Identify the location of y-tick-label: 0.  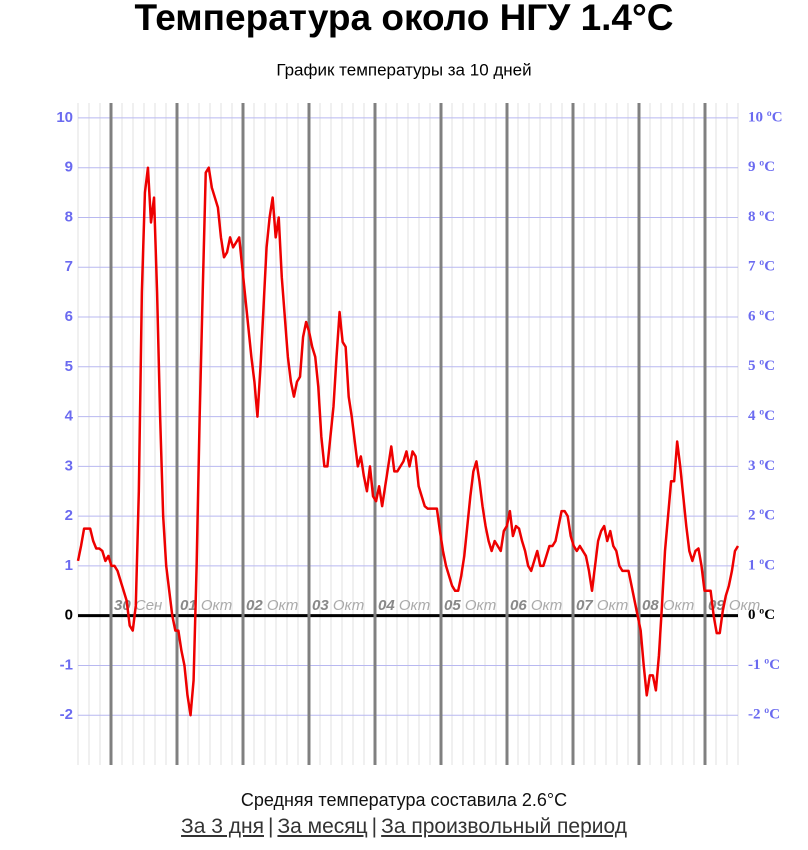
(69, 615).